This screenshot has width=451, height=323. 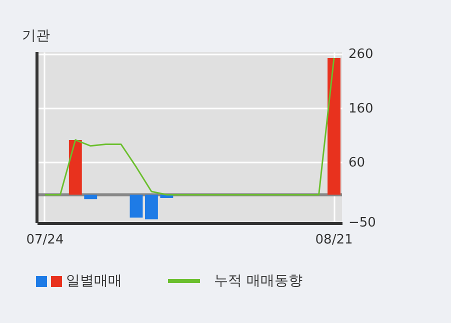 What do you see at coordinates (334, 240) in the screenshot?
I see `x-tick-label: 08/21` at bounding box center [334, 240].